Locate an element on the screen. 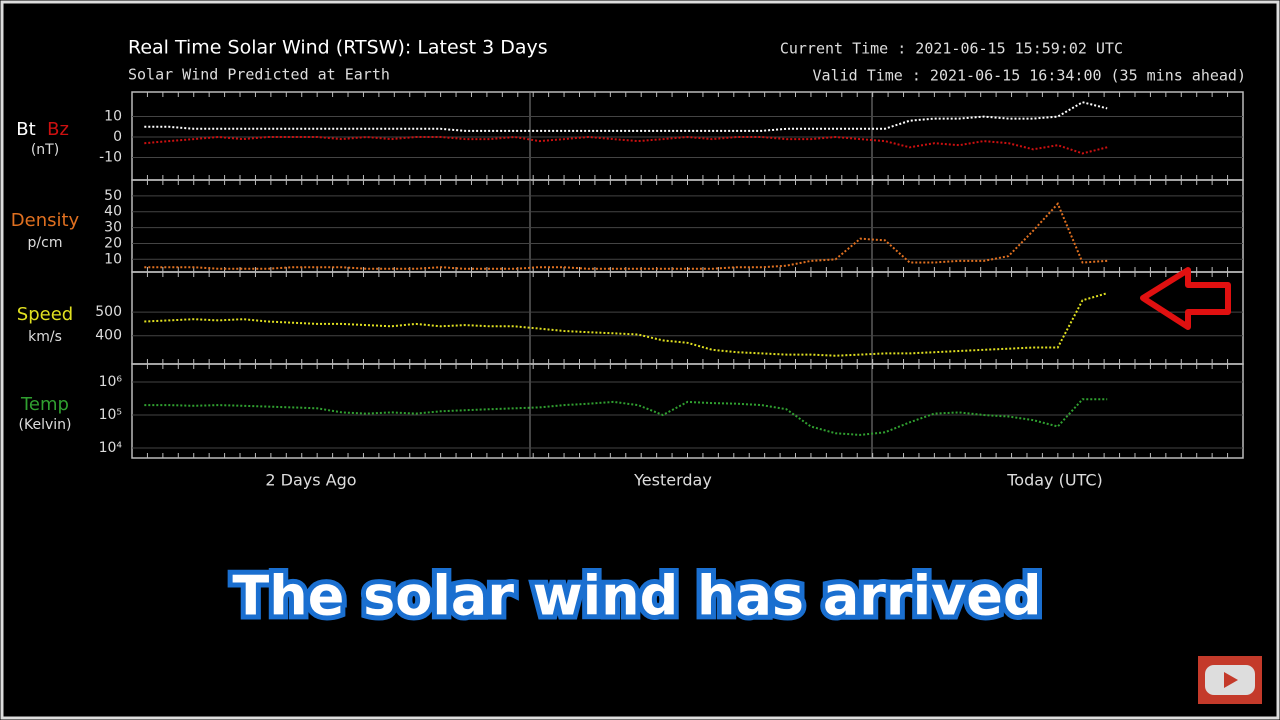 Image resolution: width=1280 pixels, height=720 pixels. series-label: Density is located at coordinates (45, 220).